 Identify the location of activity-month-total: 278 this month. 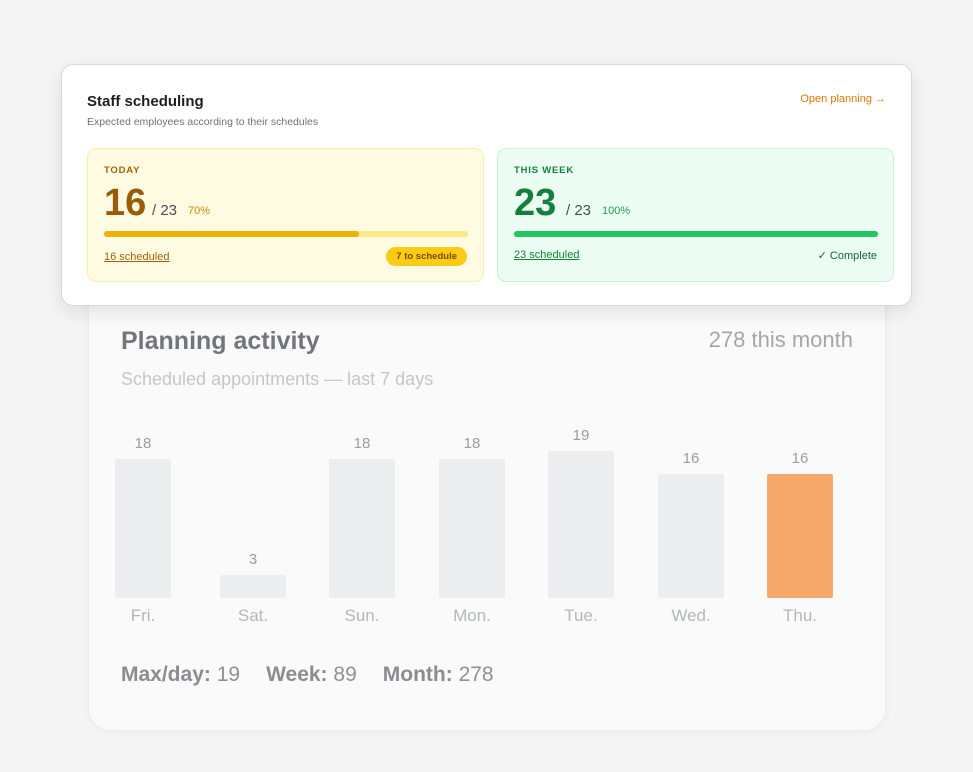
(780, 339).